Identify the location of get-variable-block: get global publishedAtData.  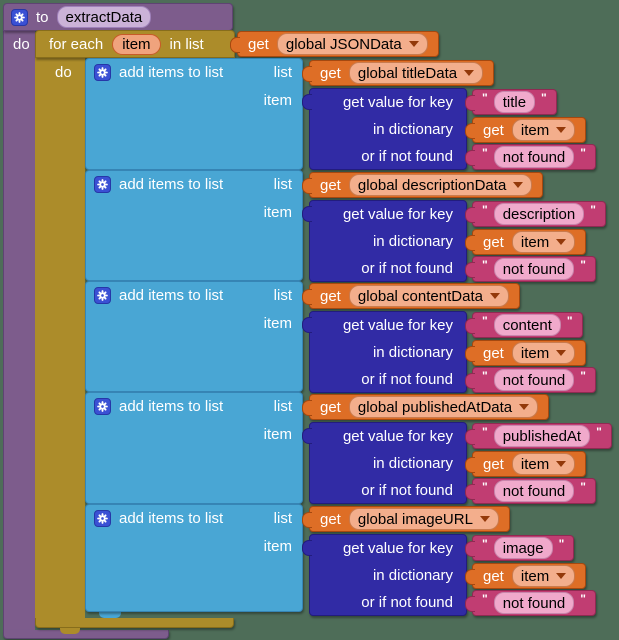
(425, 407).